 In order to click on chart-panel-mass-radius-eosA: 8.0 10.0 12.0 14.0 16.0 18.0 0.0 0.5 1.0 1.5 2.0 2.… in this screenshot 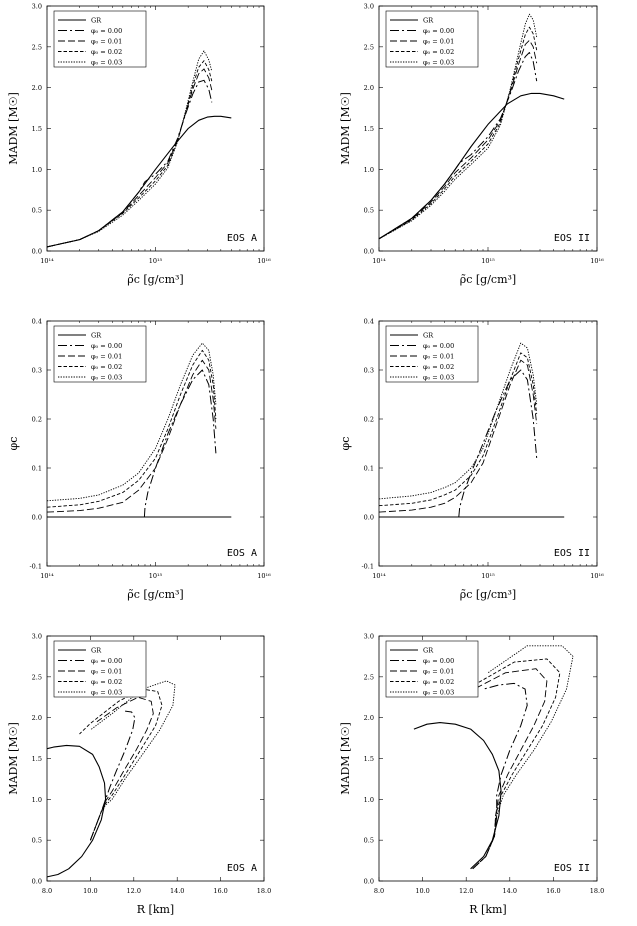, I will do `click(139, 775)`.